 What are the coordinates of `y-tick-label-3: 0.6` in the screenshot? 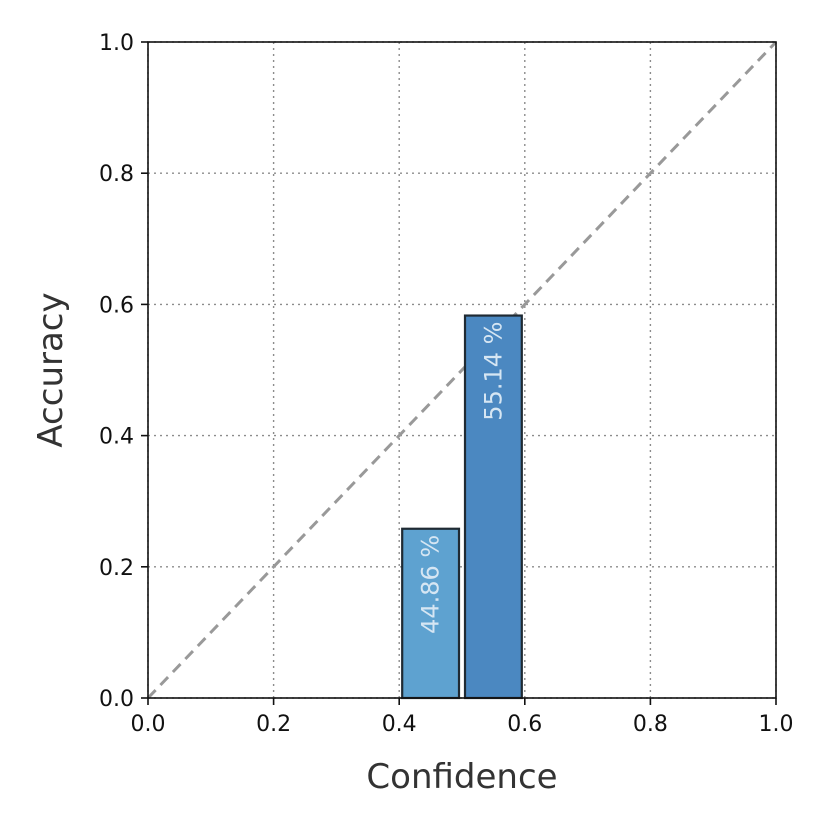 It's located at (116, 305).